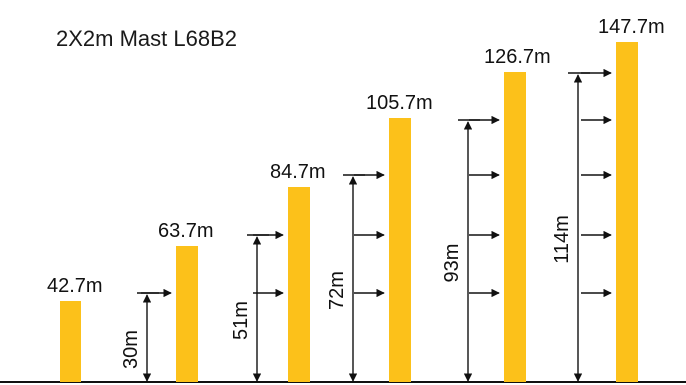 The height and width of the screenshot is (385, 686). Describe the element at coordinates (562, 239) in the screenshot. I see `tie-height-label: 114m` at that location.